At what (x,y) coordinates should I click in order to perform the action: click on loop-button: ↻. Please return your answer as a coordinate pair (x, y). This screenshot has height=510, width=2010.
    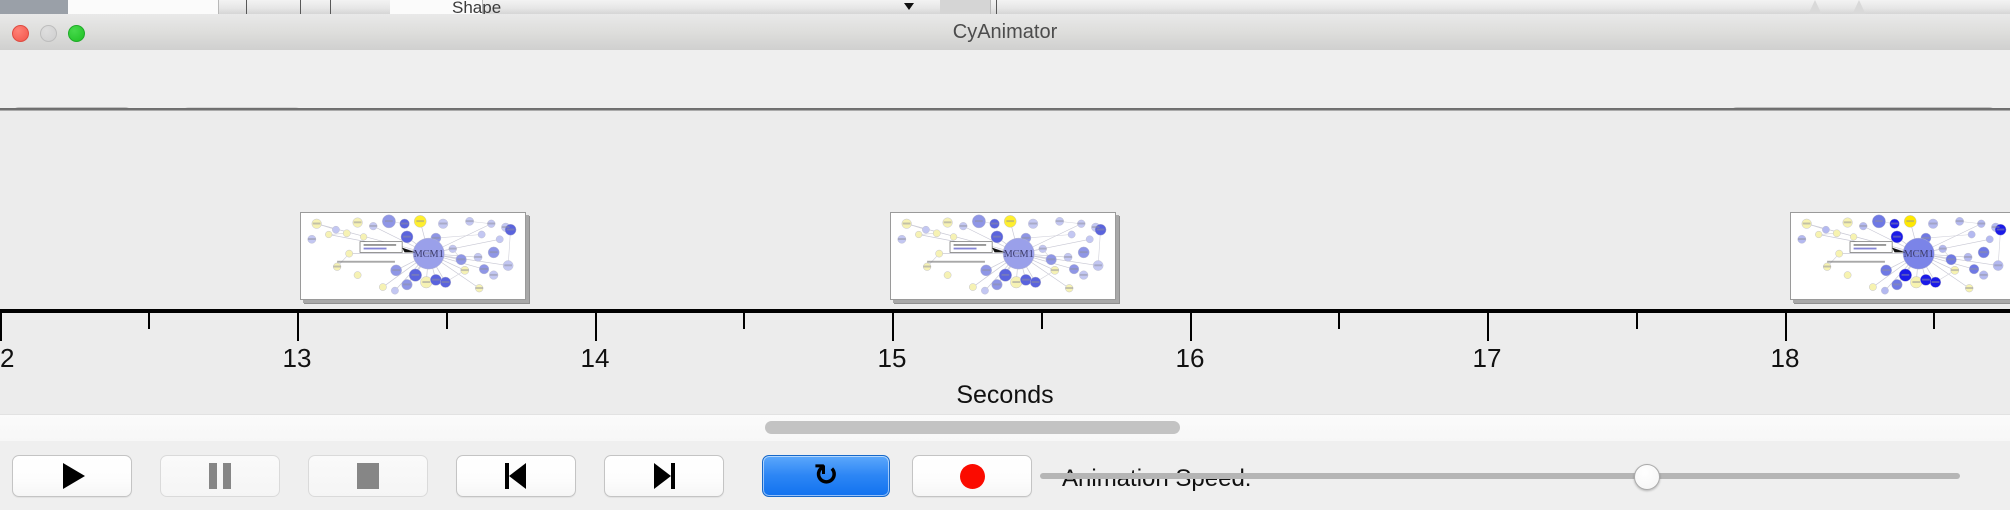
    Looking at the image, I should click on (826, 476).